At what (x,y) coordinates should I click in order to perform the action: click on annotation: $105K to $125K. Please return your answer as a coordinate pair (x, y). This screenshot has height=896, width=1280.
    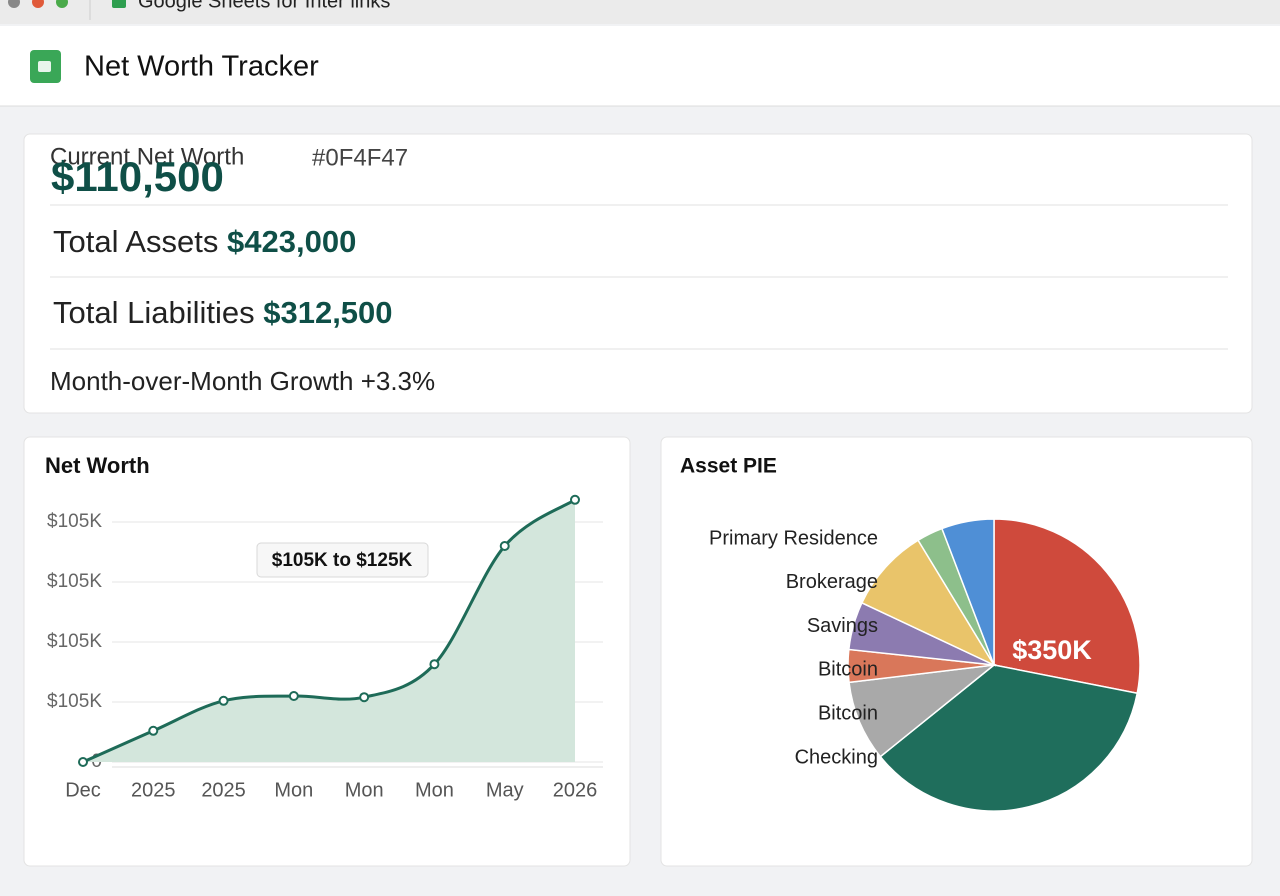
    Looking at the image, I should click on (342, 560).